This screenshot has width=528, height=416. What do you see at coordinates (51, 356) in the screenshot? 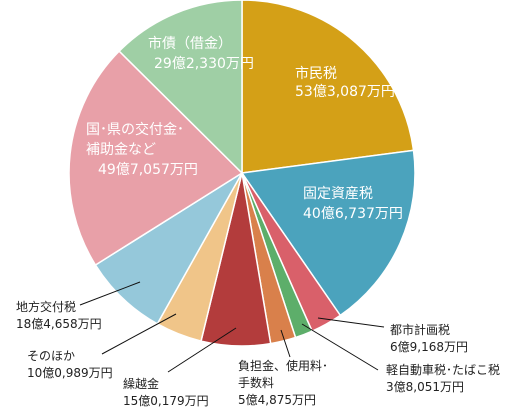
I see `slice-label-6-line-0: そのほか` at bounding box center [51, 356].